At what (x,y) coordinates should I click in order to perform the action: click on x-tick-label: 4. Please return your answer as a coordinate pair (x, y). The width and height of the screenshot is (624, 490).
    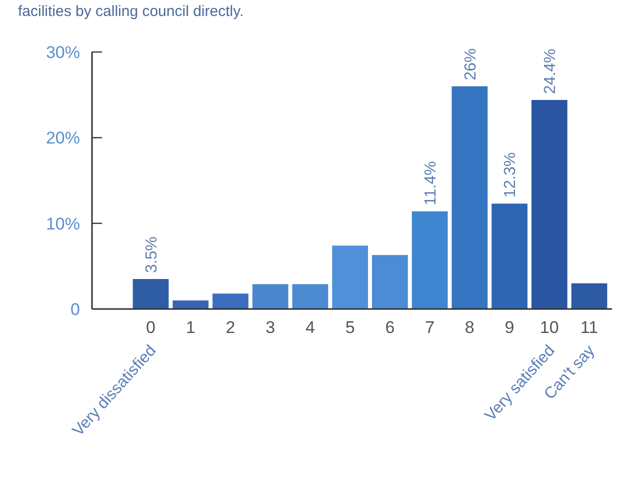
    Looking at the image, I should click on (310, 327).